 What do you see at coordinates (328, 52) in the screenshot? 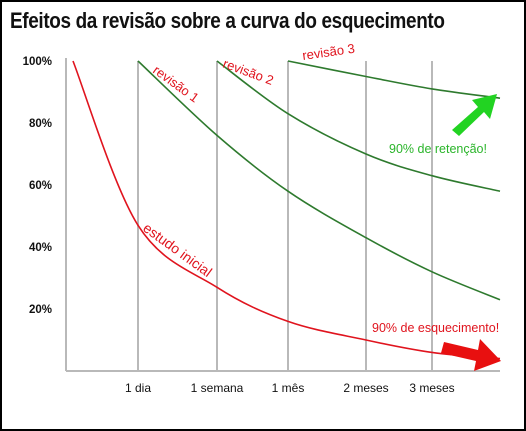
I see `series-label-review-3: revisão 3` at bounding box center [328, 52].